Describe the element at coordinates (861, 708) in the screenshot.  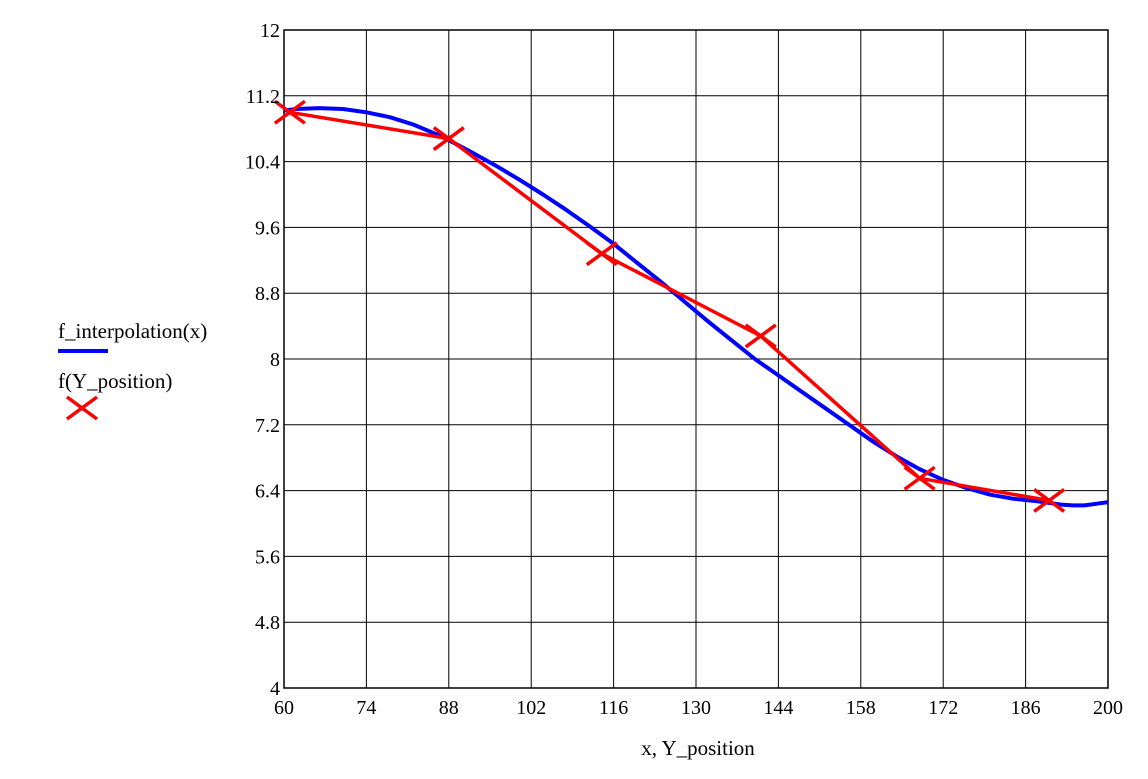
I see `x-tick-label: 158` at that location.